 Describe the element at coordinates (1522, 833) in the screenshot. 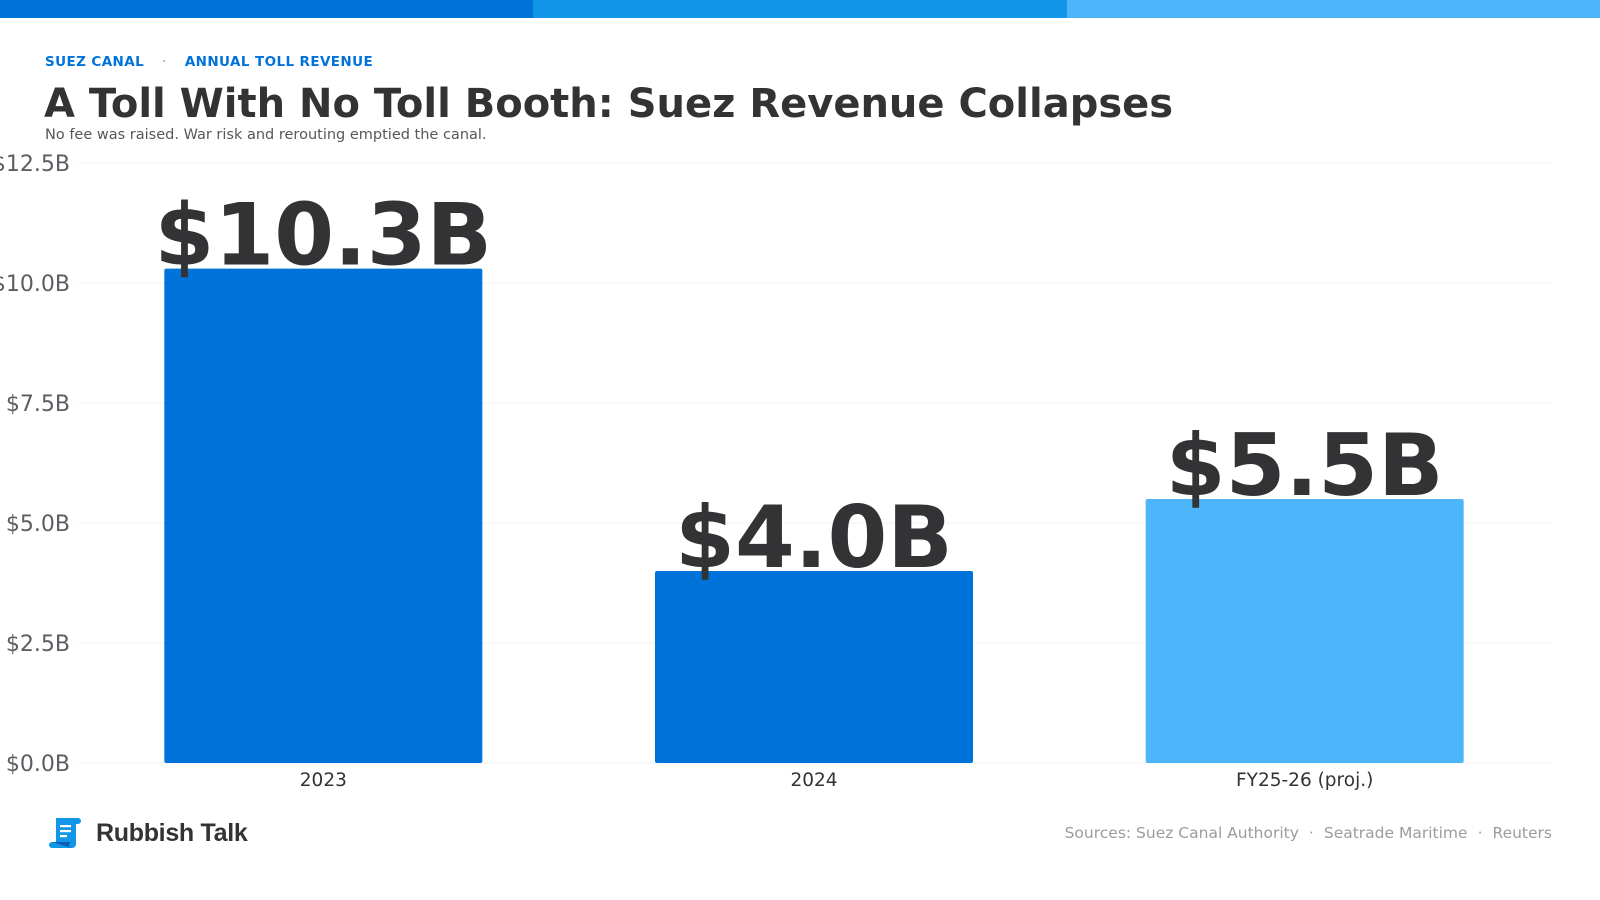

I see `source-3: Reuters` at that location.